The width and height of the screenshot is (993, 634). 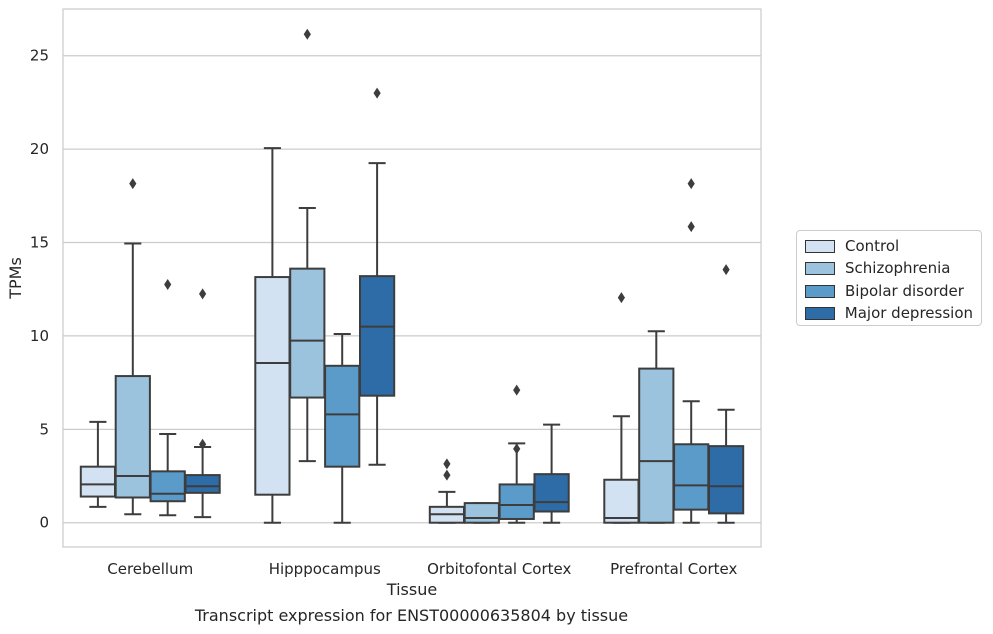 What do you see at coordinates (39, 243) in the screenshot?
I see `y-tick-label: 15` at bounding box center [39, 243].